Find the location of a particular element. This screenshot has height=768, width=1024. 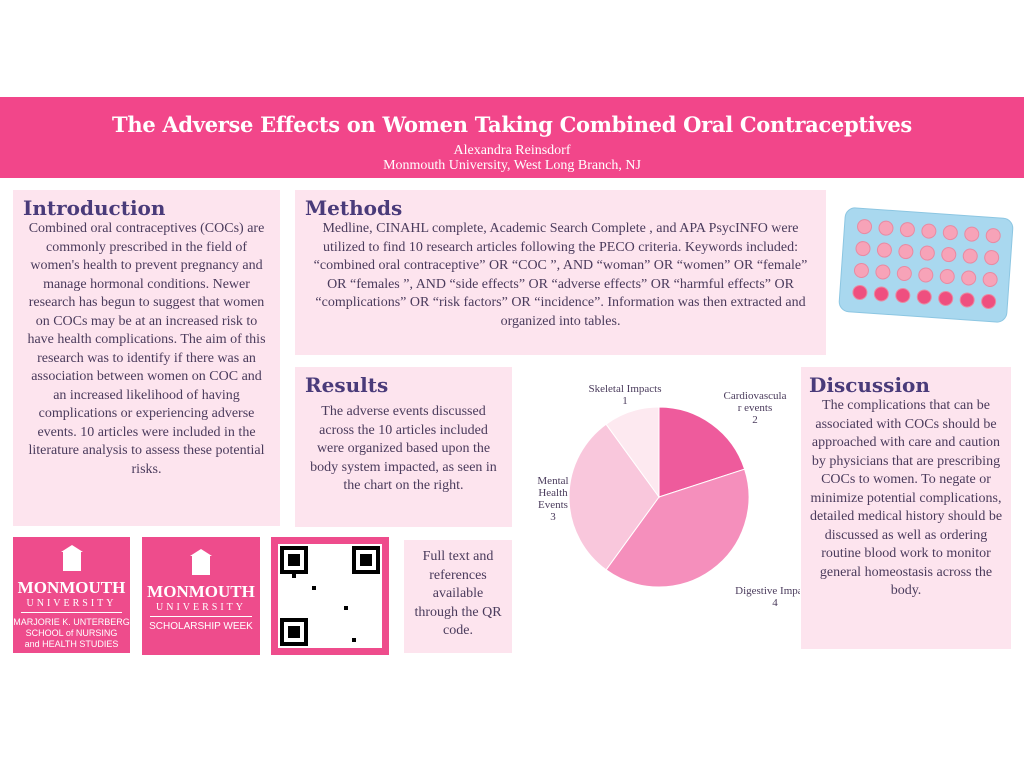

logo-scholarship: MONMOUTH UNIVERSITY SCHOLARSHIP WEEK is located at coordinates (201, 596).